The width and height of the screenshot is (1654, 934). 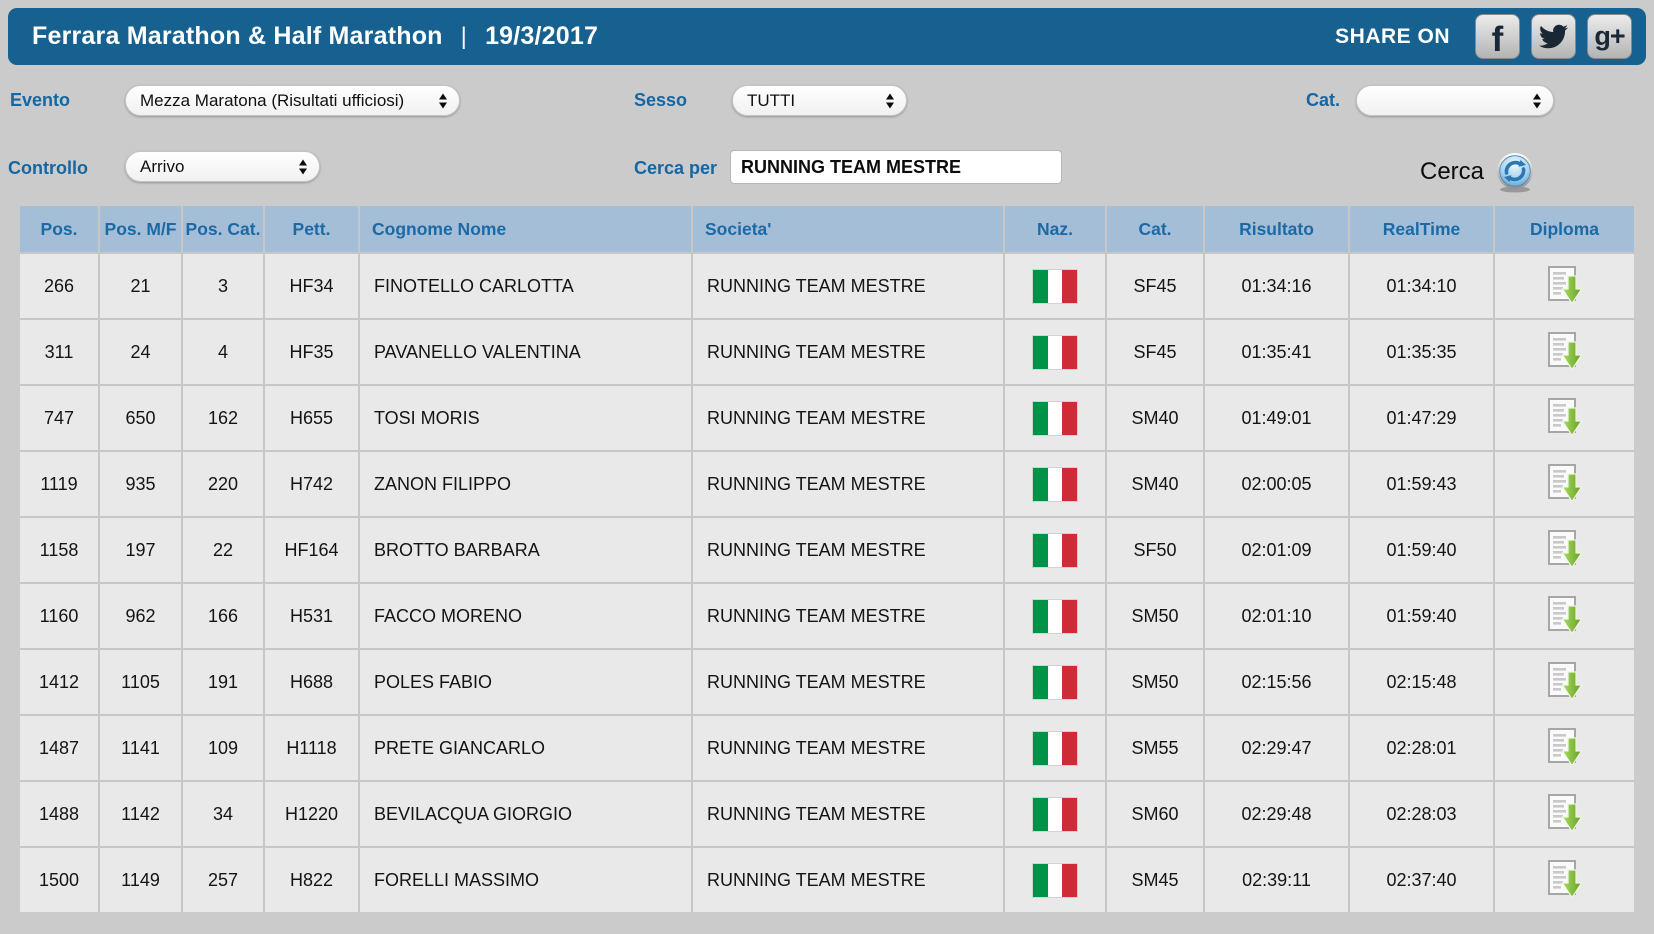 I want to click on col-header-societa: Societa', so click(x=848, y=229).